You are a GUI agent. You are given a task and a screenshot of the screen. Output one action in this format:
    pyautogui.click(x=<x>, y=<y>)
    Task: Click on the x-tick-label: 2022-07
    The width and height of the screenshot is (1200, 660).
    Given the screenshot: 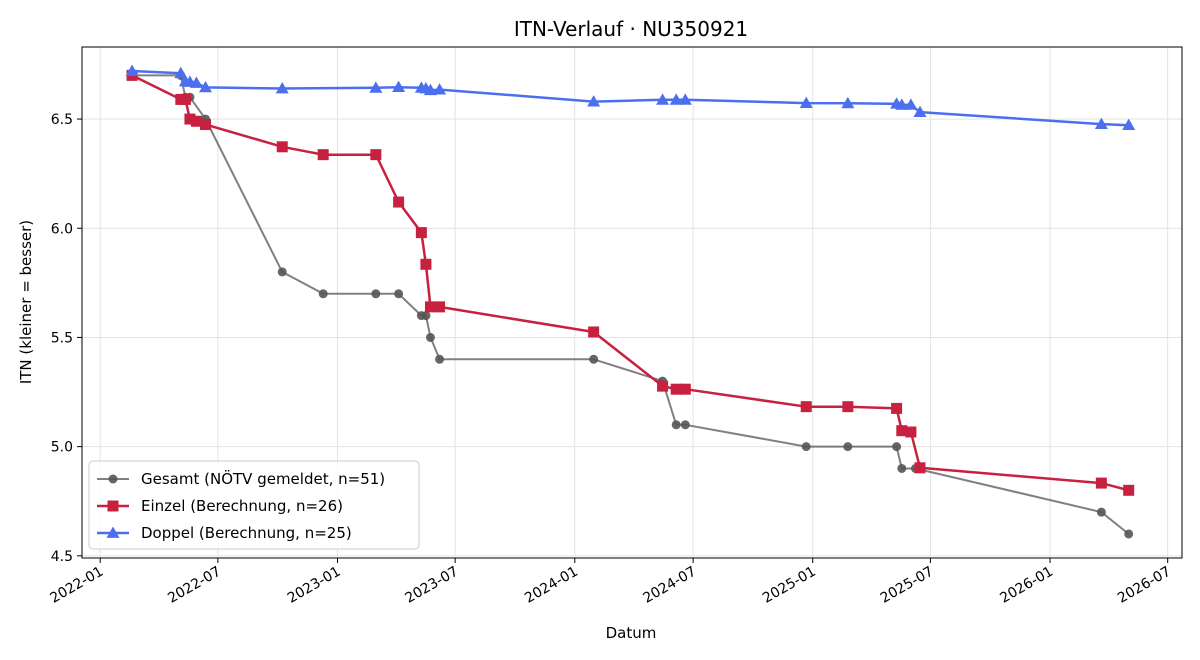 What is the action you would take?
    pyautogui.click(x=194, y=585)
    